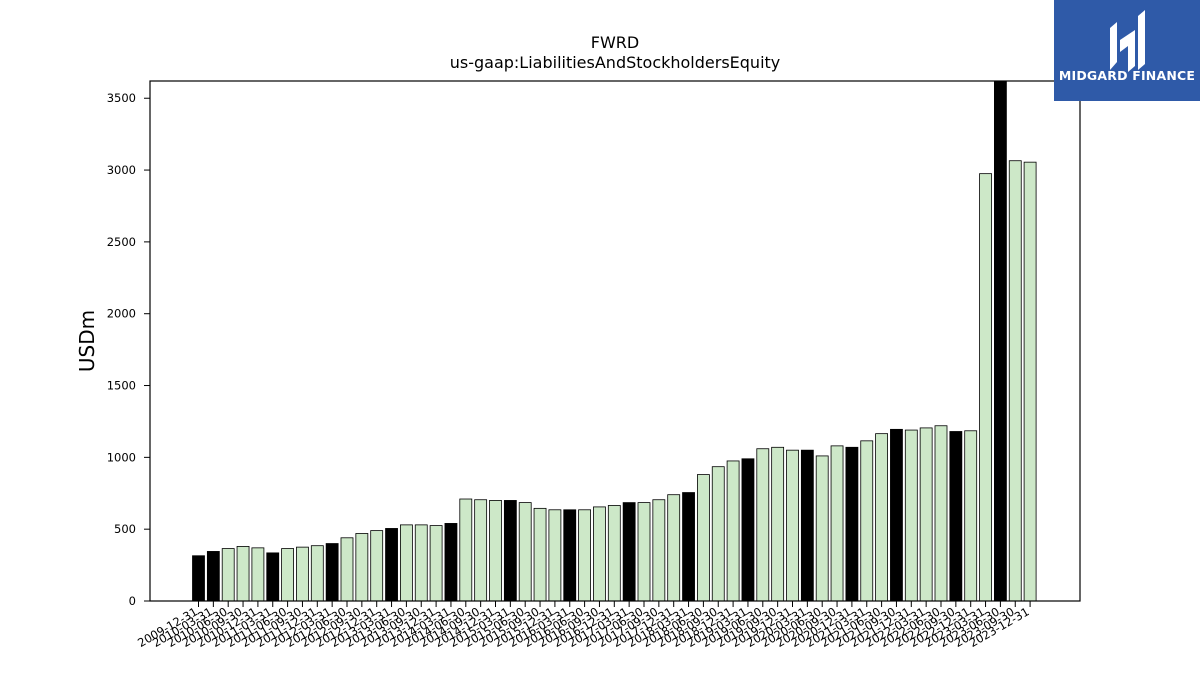 The image size is (1200, 675). I want to click on brand-logo: MIDGARD FINANCE, so click(1127, 50).